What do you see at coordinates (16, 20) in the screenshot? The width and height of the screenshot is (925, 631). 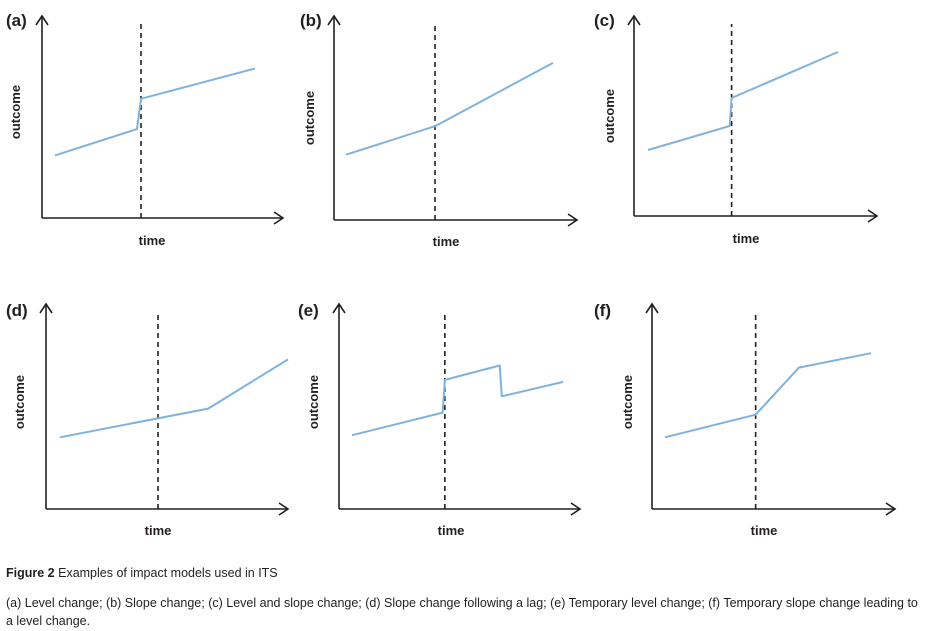 I see `panel-label: (a)` at bounding box center [16, 20].